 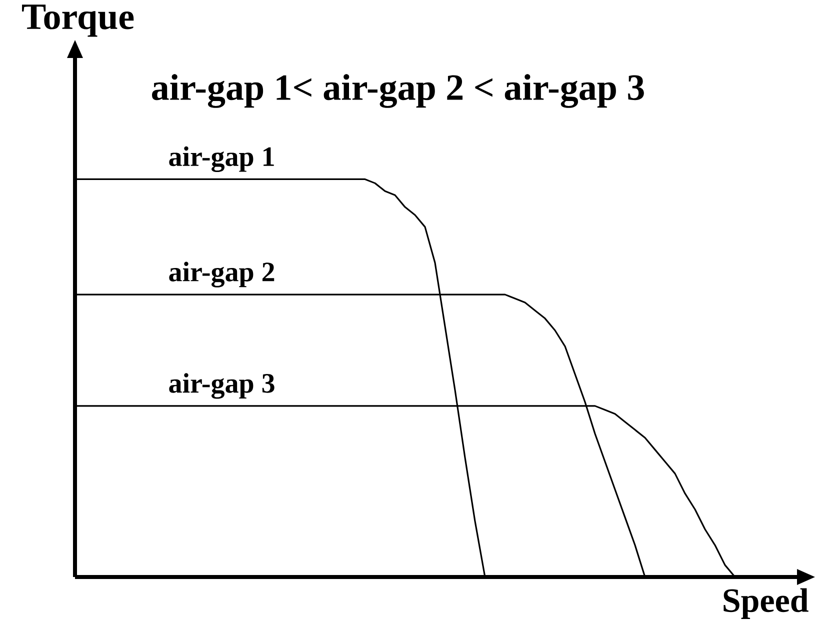 What do you see at coordinates (766, 604) in the screenshot?
I see `x-axis-title: Speed` at bounding box center [766, 604].